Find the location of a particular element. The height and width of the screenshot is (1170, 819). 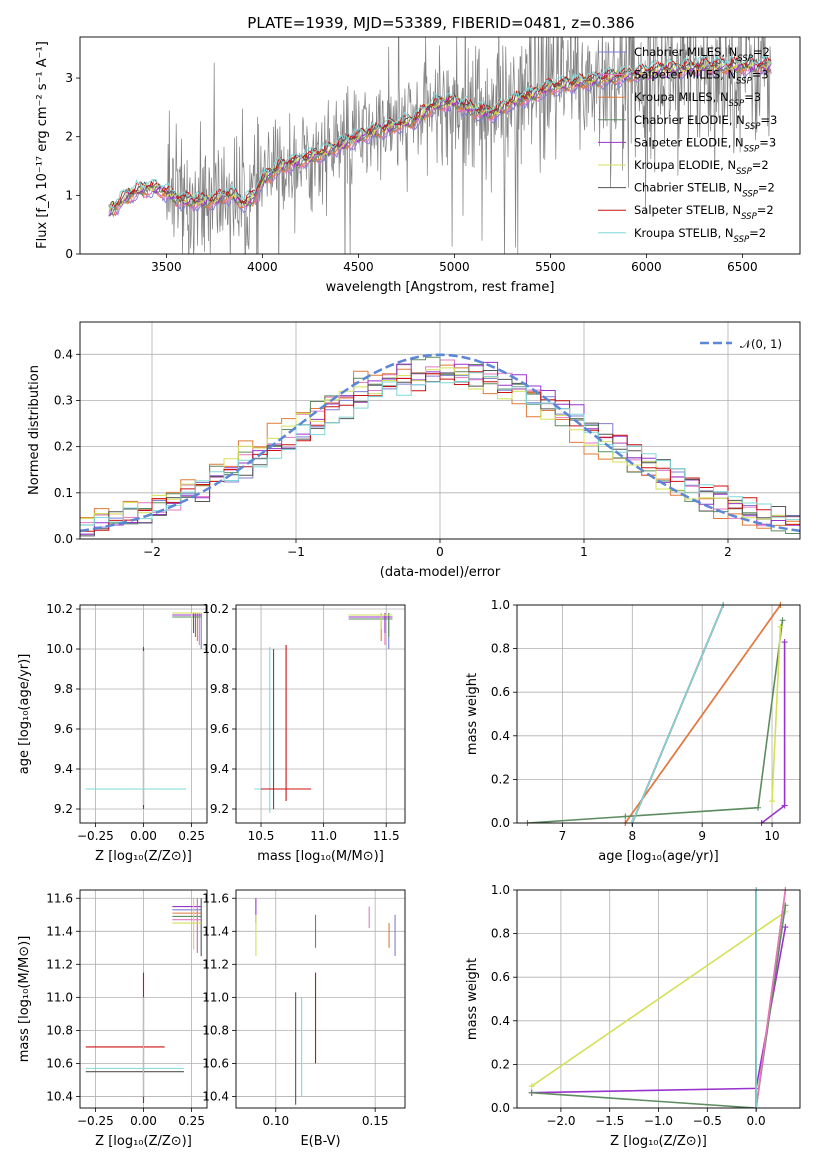

model-spectrum-salpeter_stelib is located at coordinates (440, 131).